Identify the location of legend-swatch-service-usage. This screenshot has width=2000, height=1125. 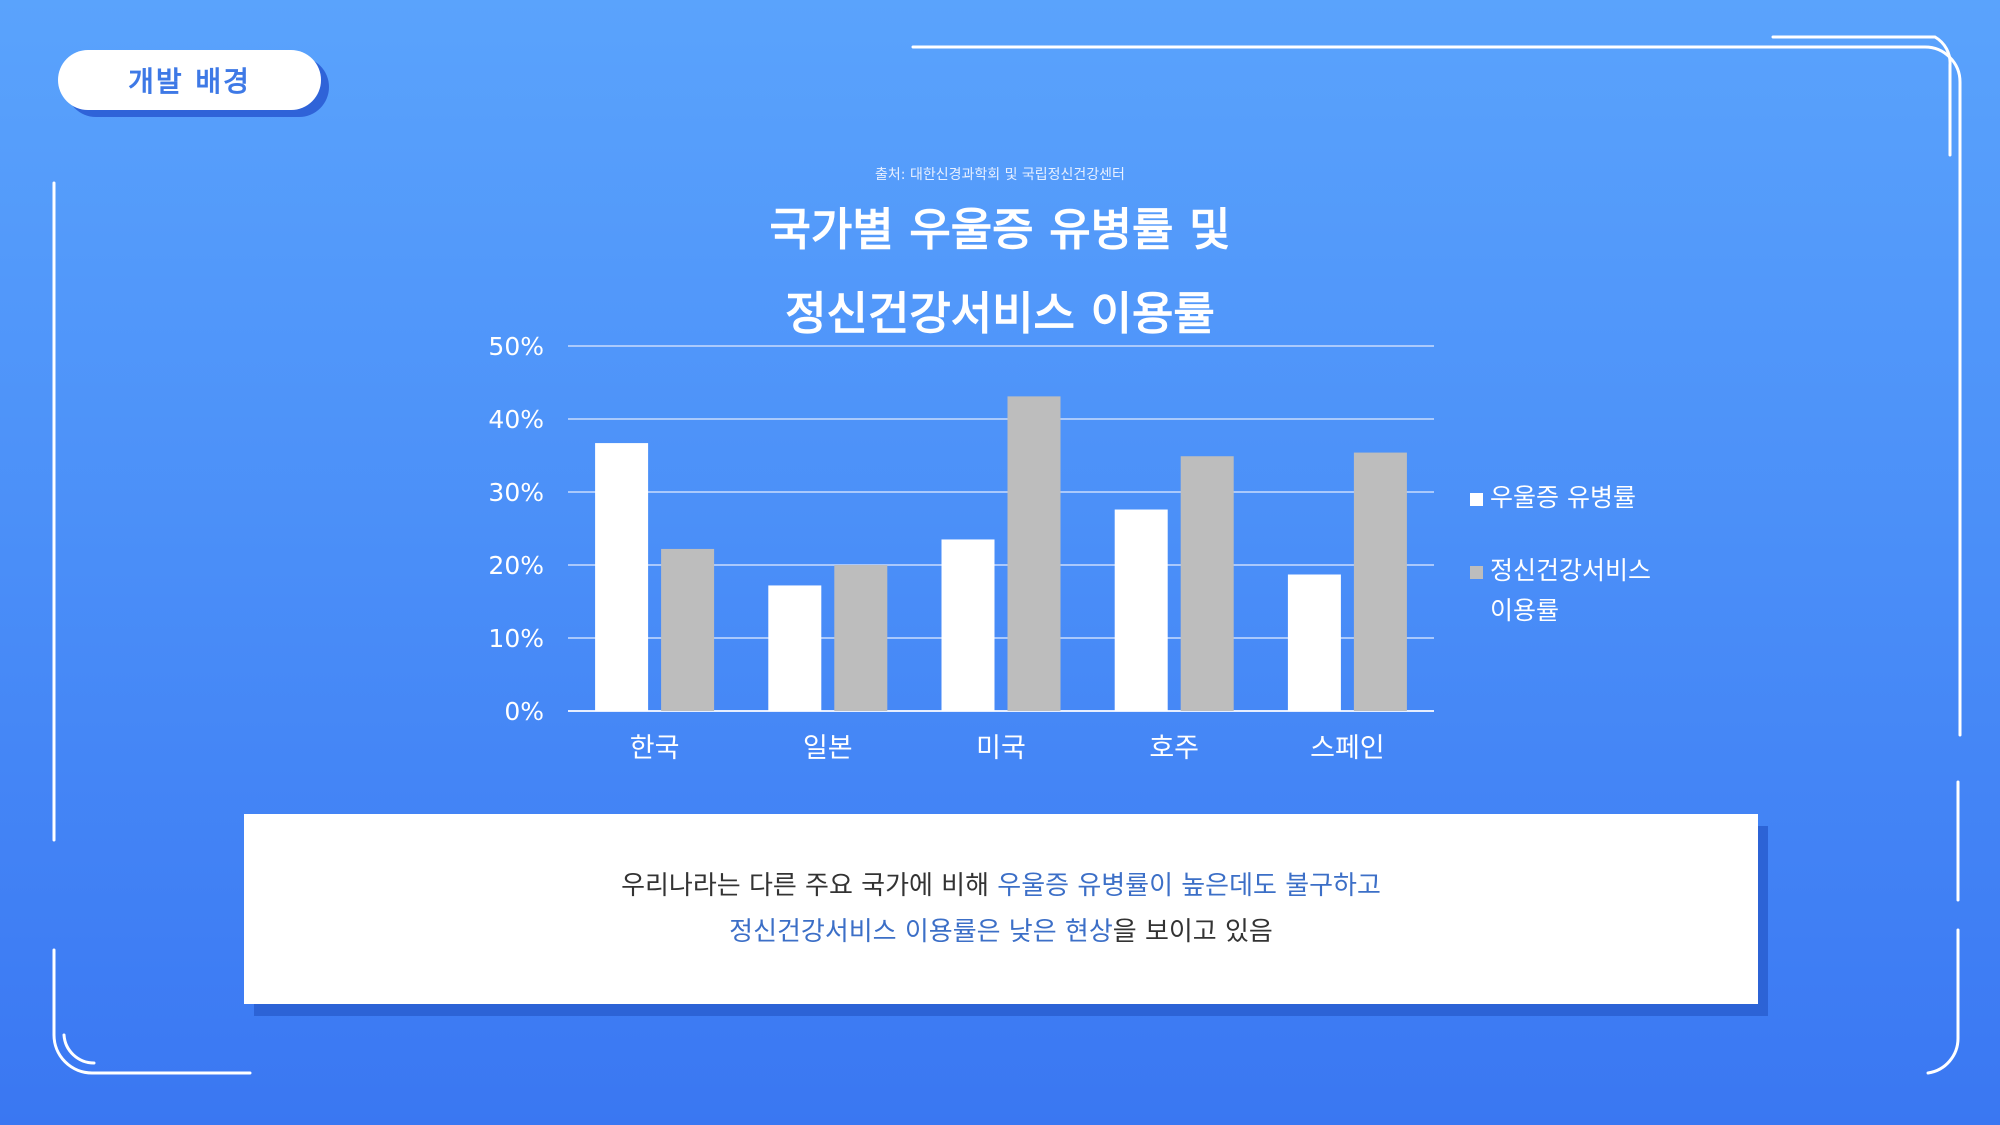
(1476, 572).